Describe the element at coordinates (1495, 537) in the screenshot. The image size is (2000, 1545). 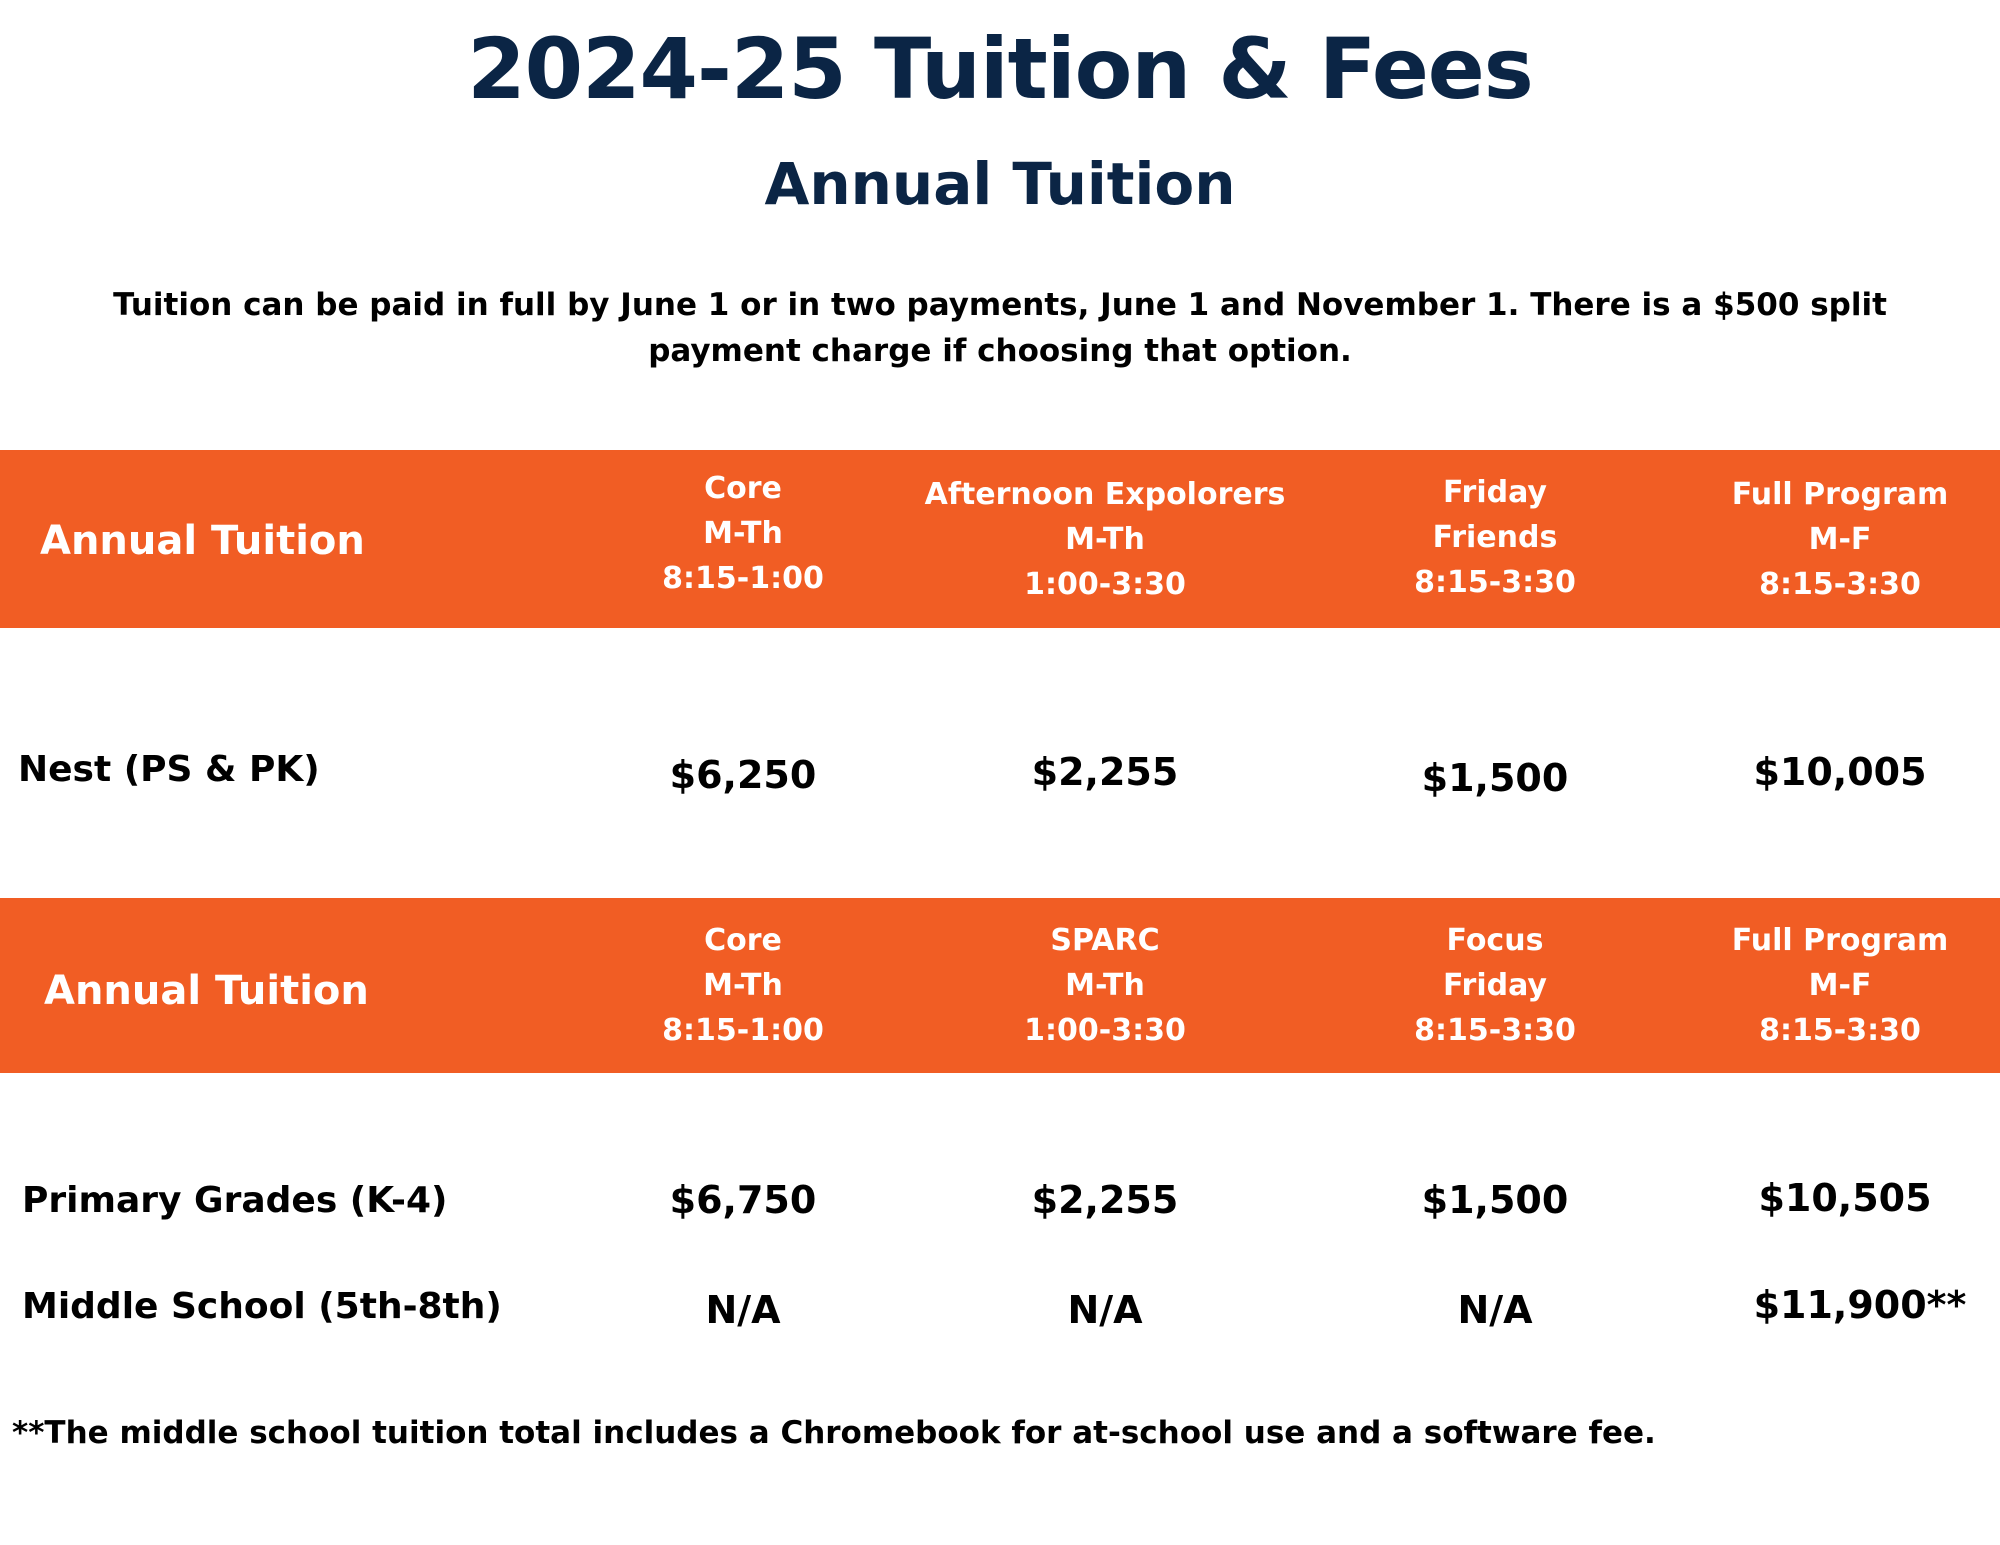
I see `table1-col-friday: Friday Friends 8:15-3:30` at that location.